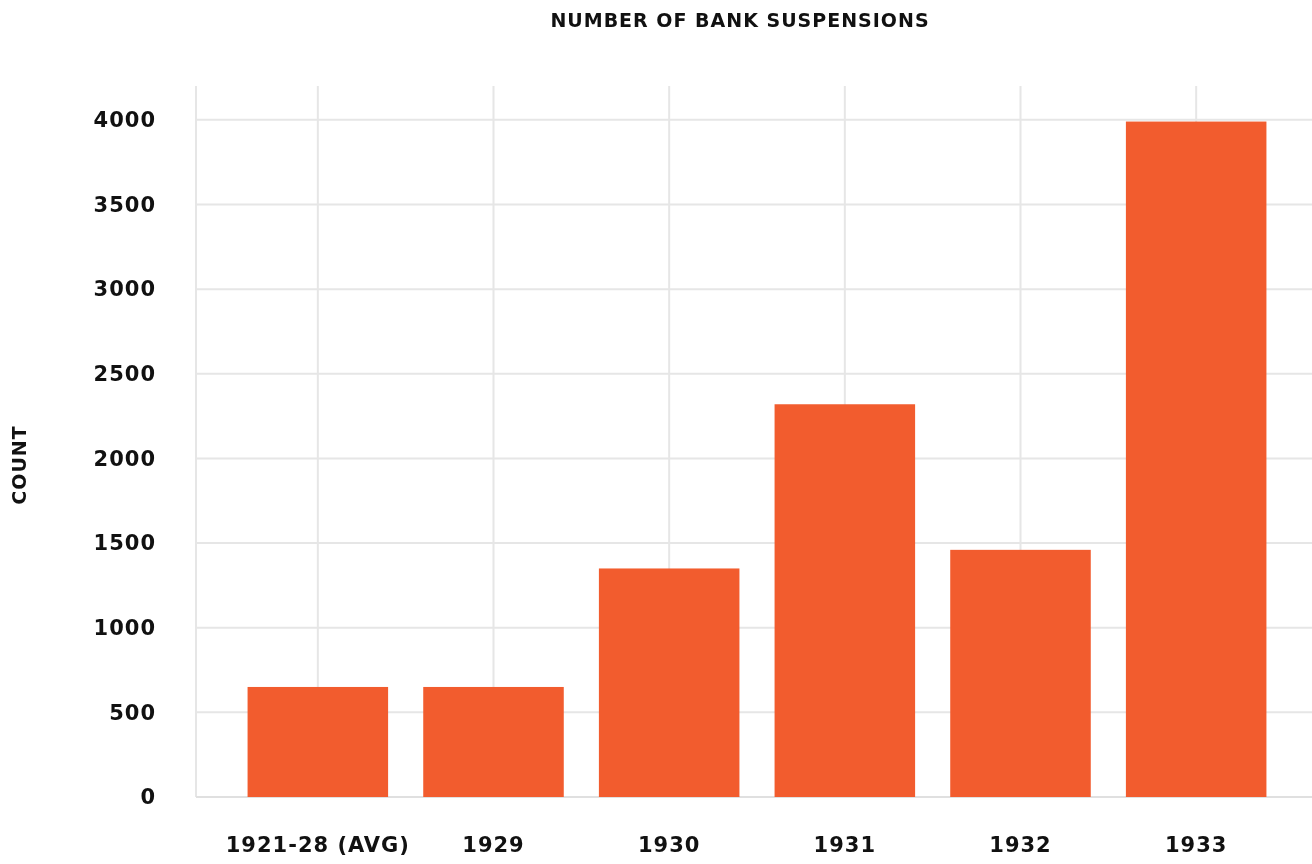 This screenshot has width=1312, height=864. What do you see at coordinates (124, 289) in the screenshot?
I see `y-tick-label: 3000` at bounding box center [124, 289].